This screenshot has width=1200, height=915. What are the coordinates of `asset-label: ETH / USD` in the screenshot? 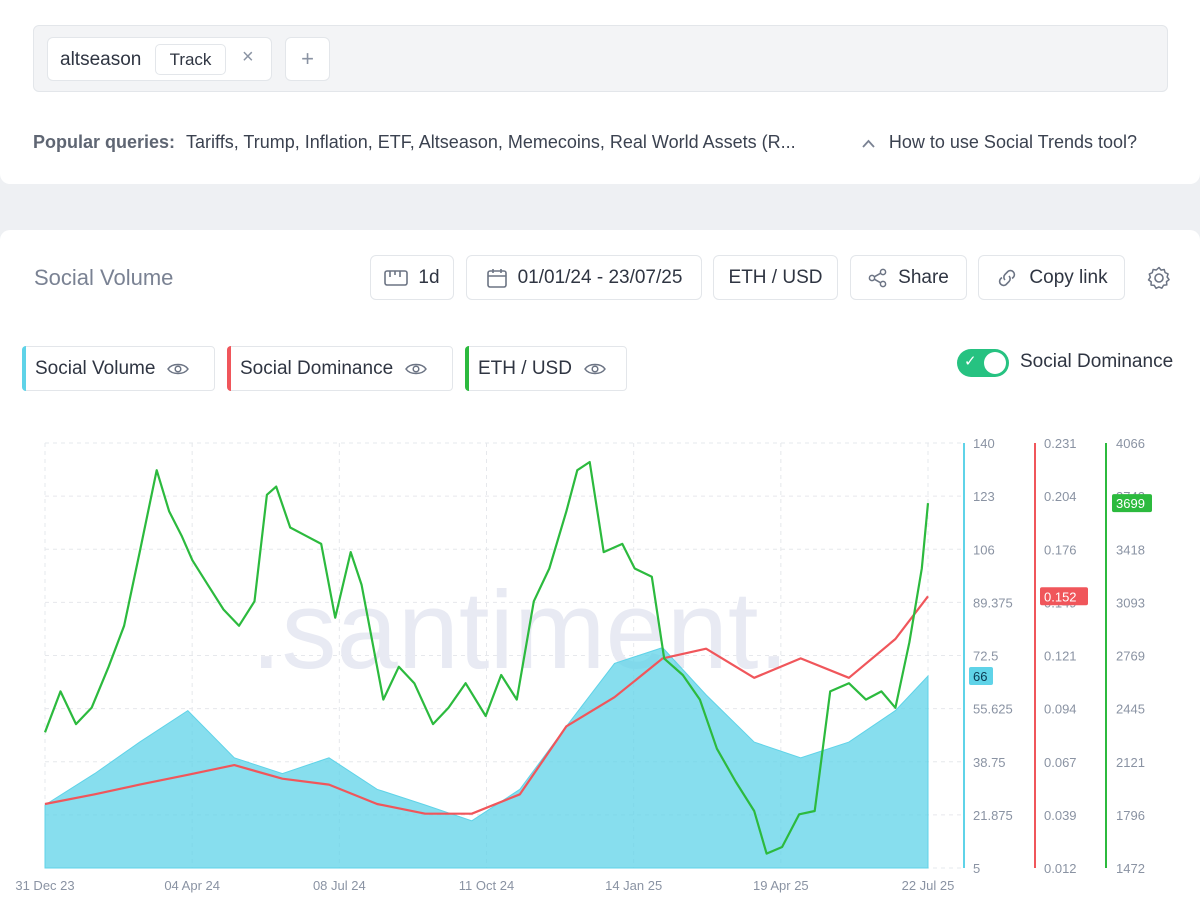 It's located at (775, 277).